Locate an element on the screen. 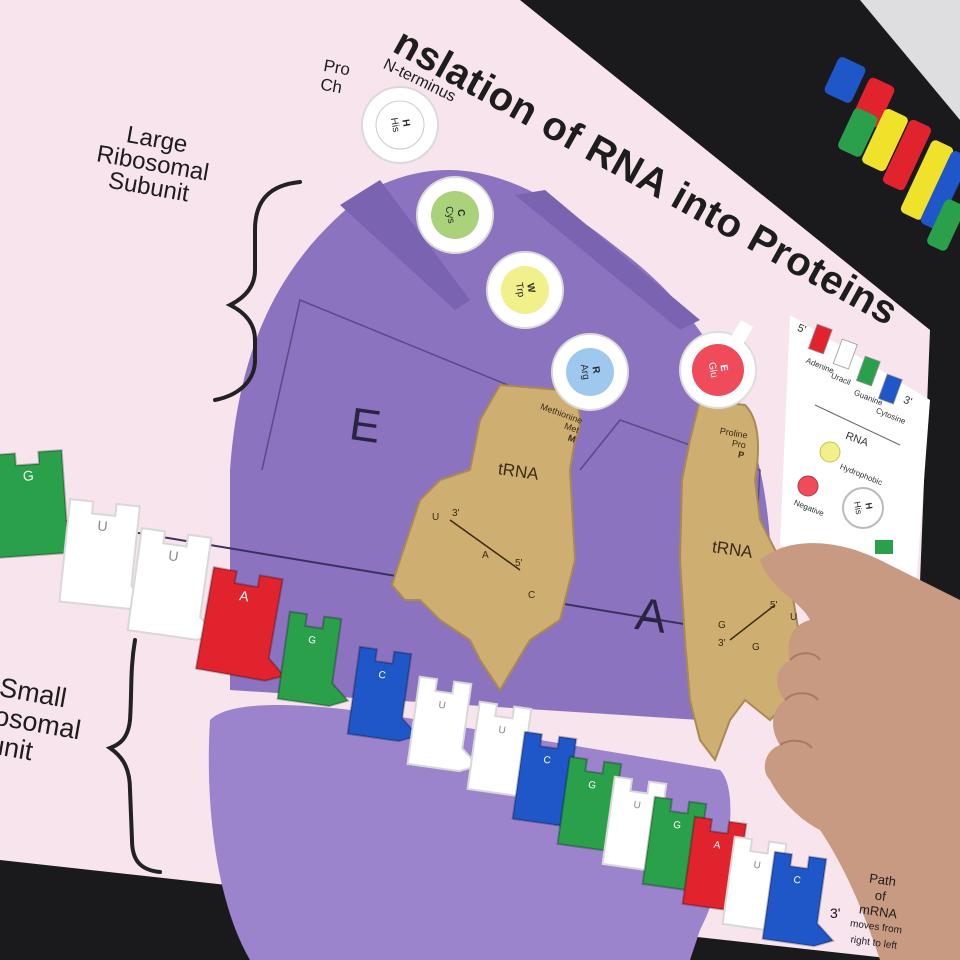 The image size is (960, 960). amino-acid-label: C Cys is located at coordinates (455, 213).